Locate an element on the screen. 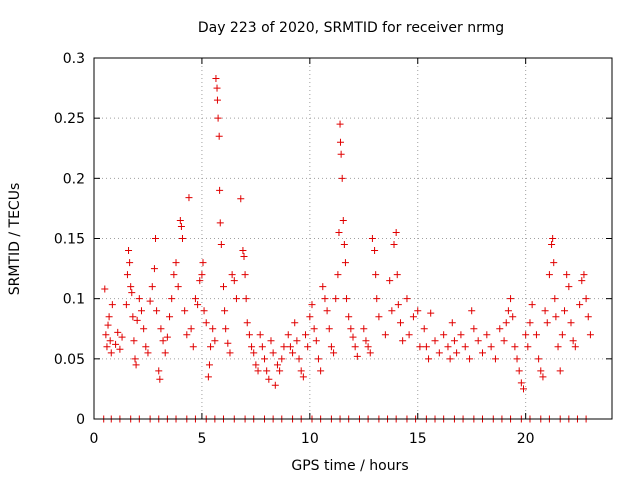 The image size is (640, 480). y-tick-label: 0.15 is located at coordinates (69, 240).